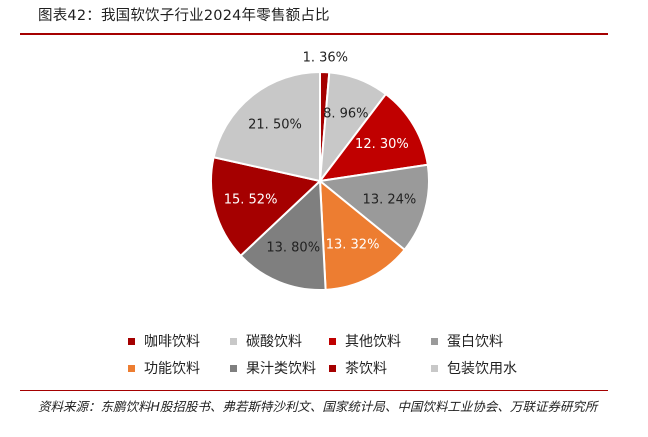 Image resolution: width=648 pixels, height=437 pixels. What do you see at coordinates (275, 124) in the screenshot?
I see `pie-data-label-7: 21. 50%` at bounding box center [275, 124].